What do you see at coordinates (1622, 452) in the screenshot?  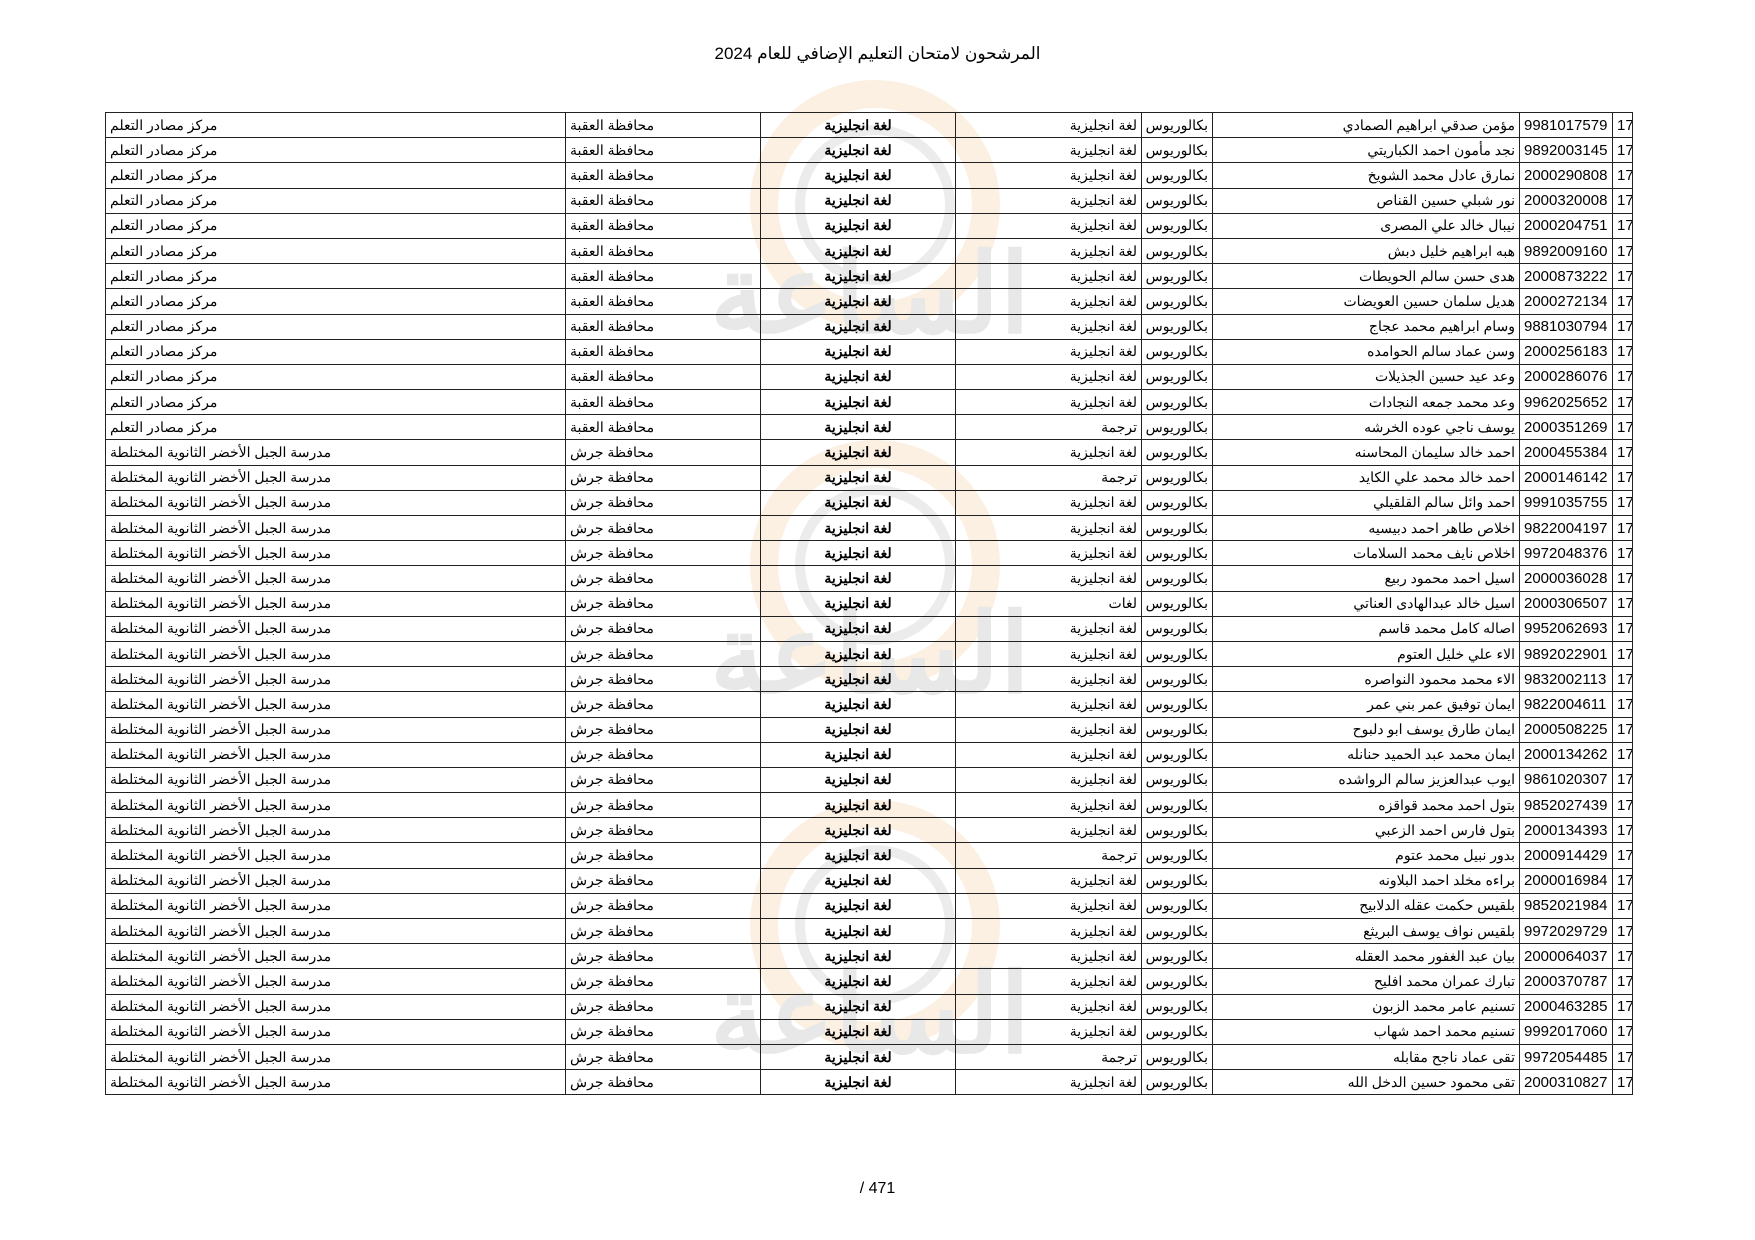 I see `seq-cell: 17262` at bounding box center [1622, 452].